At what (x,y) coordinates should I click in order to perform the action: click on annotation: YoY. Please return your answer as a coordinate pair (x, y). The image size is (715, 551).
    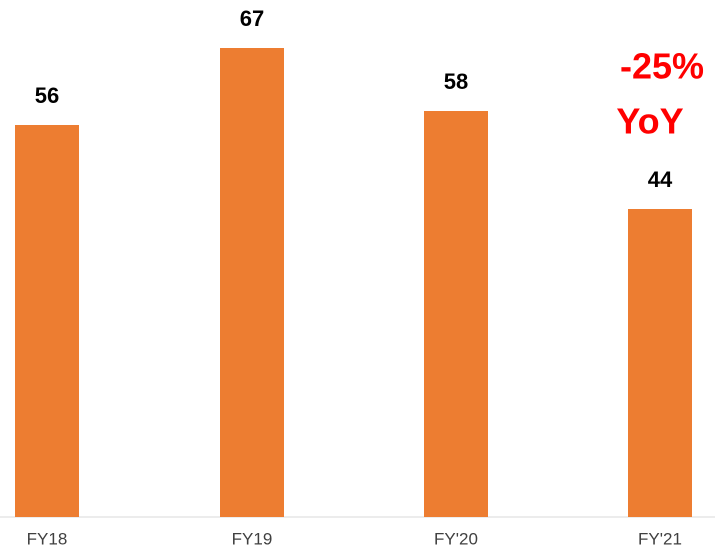
    Looking at the image, I should click on (649, 121).